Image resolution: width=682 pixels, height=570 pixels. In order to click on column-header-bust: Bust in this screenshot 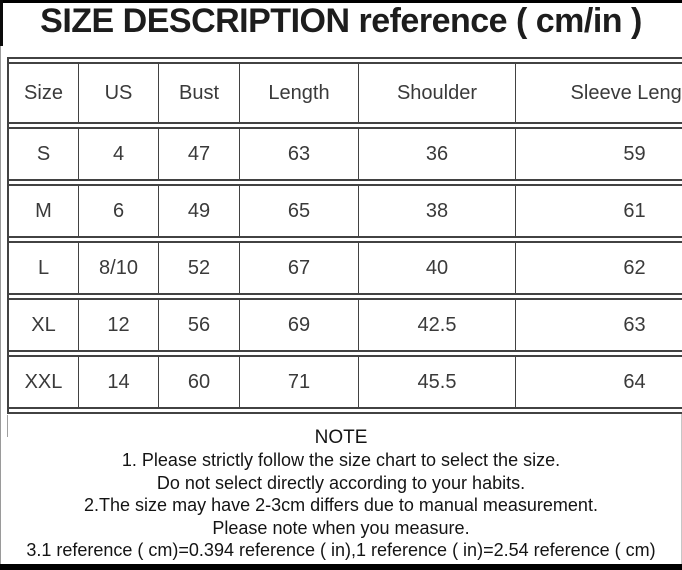, I will do `click(198, 93)`.